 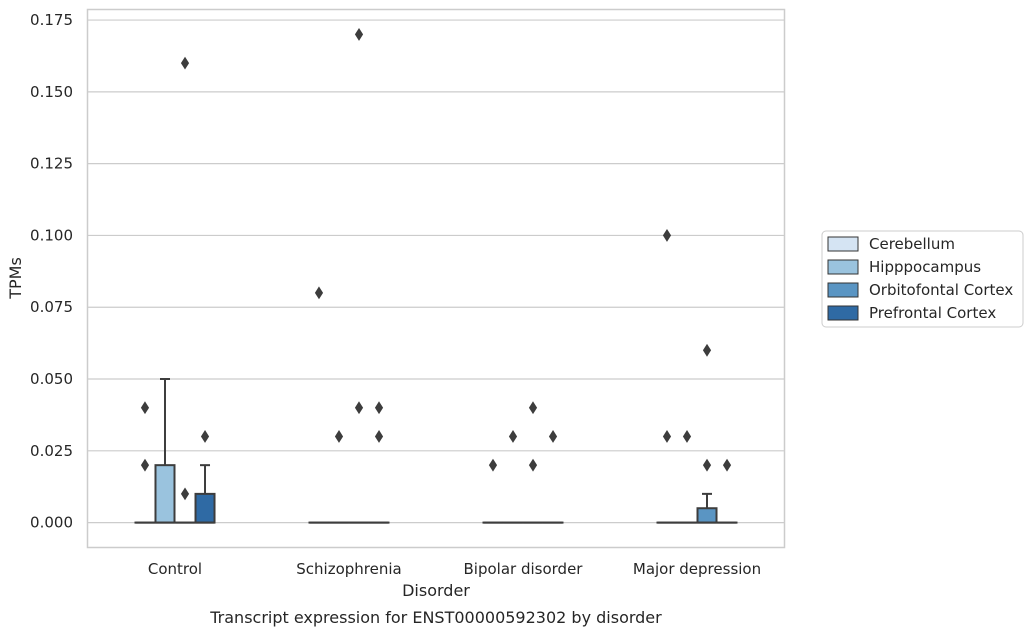 What do you see at coordinates (51, 164) in the screenshot?
I see `y-tick-label: 0.125` at bounding box center [51, 164].